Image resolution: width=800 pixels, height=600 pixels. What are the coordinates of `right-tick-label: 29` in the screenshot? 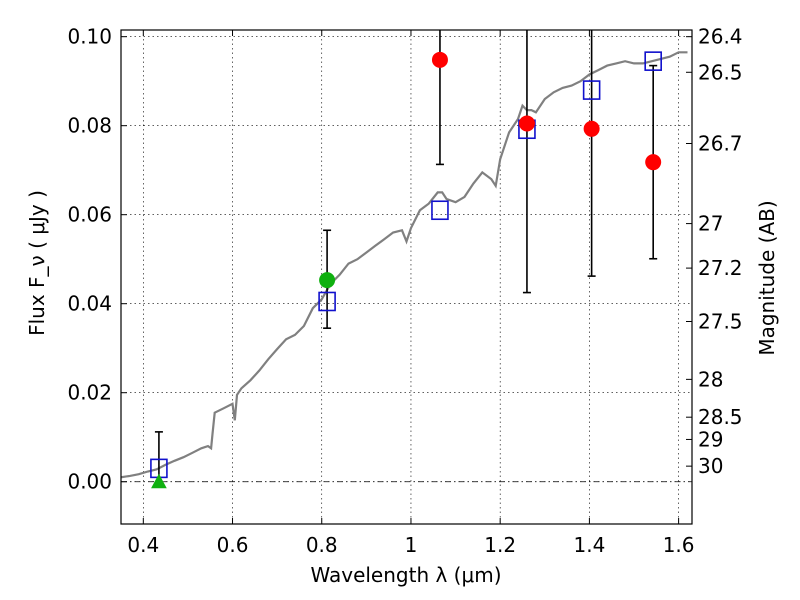 It's located at (710, 439).